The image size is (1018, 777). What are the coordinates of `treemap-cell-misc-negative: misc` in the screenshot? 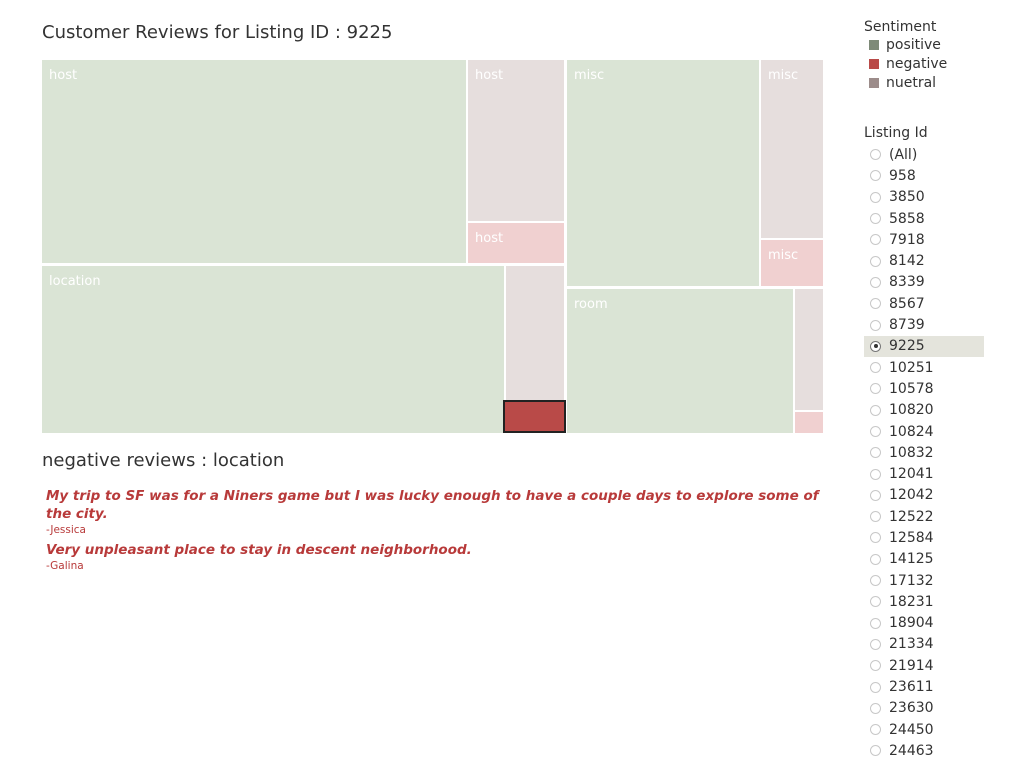 It's located at (792, 263).